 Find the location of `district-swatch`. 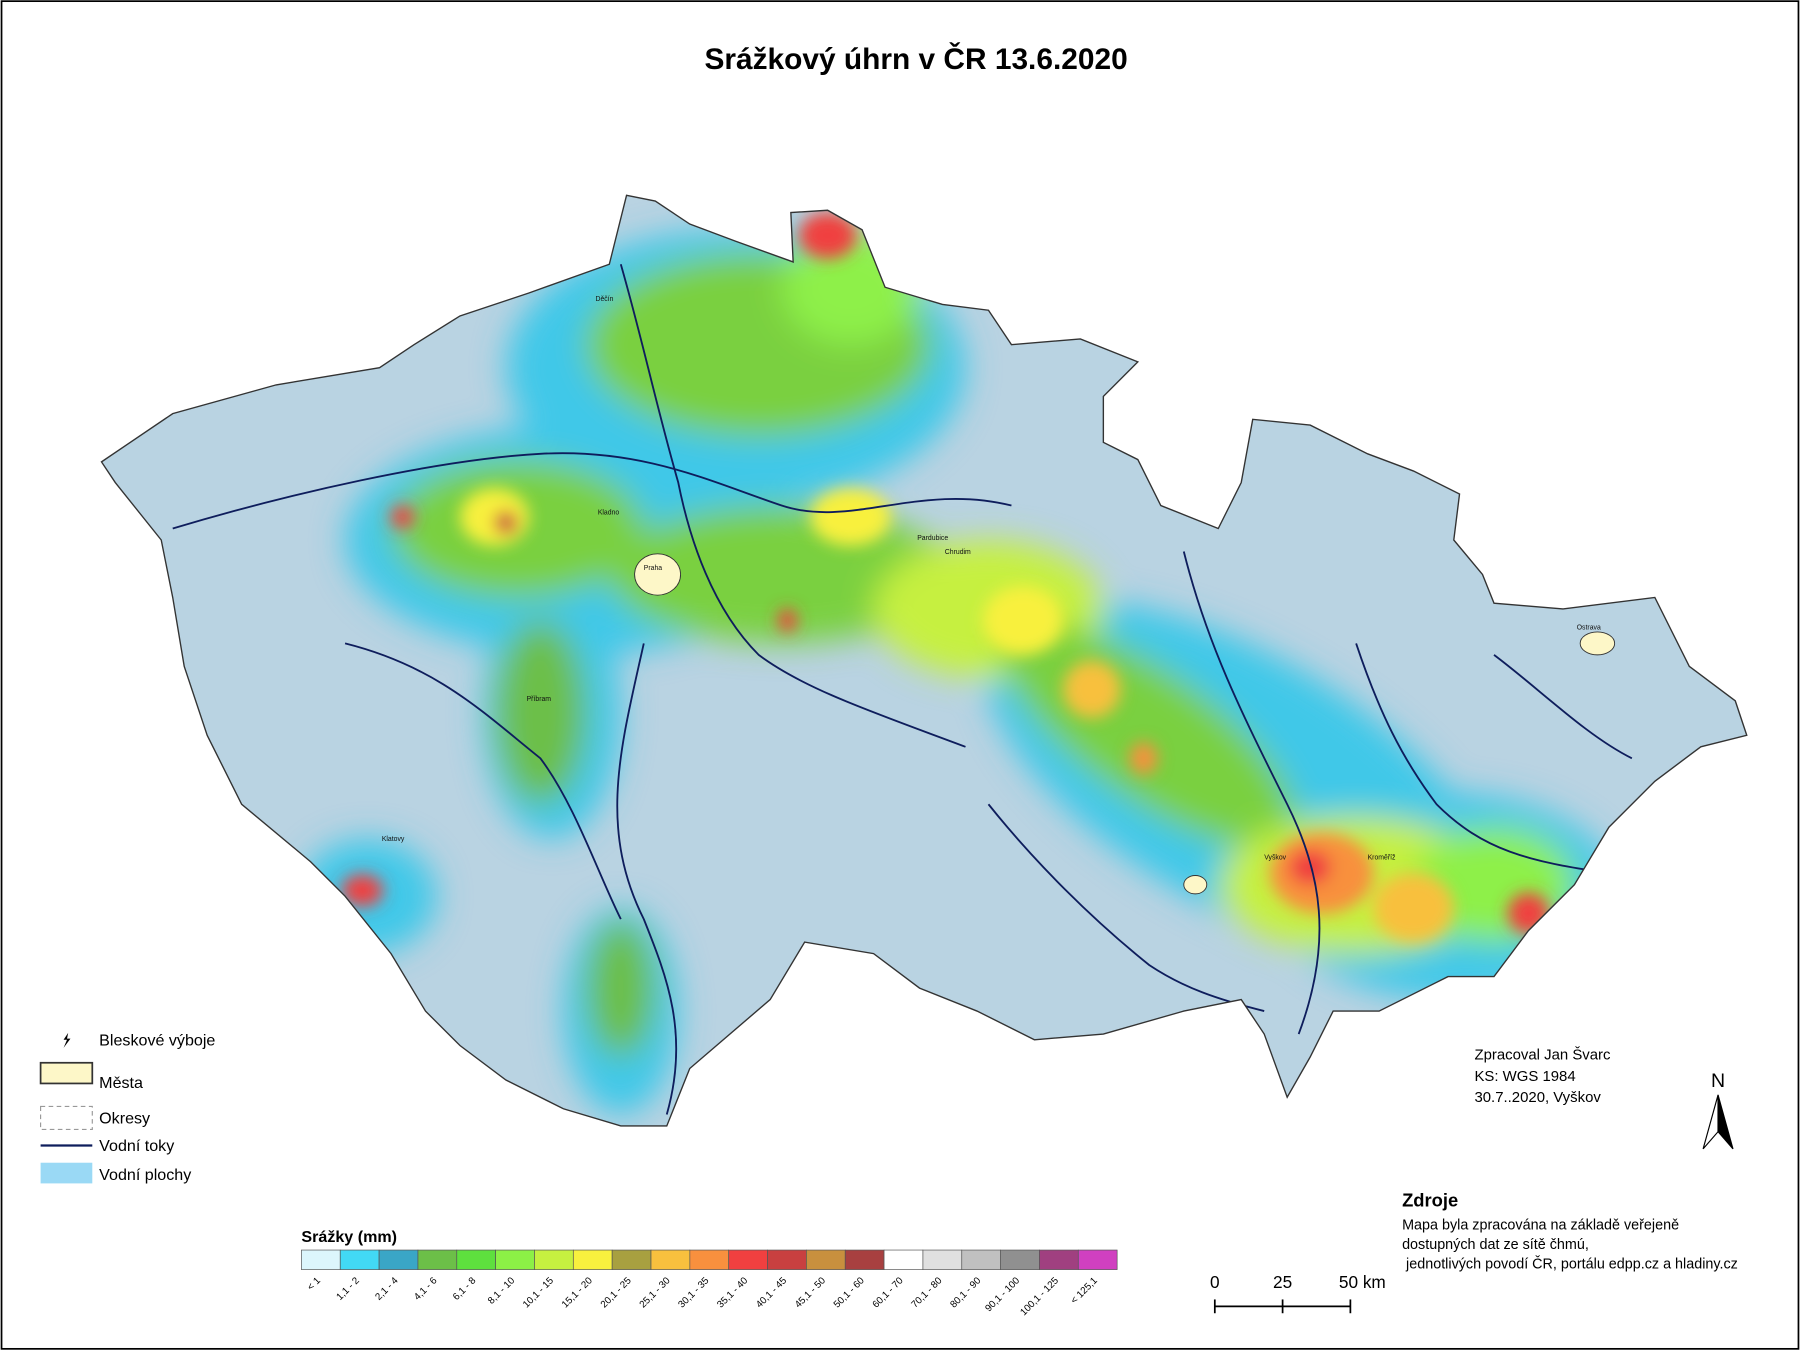

district-swatch is located at coordinates (66, 1117).